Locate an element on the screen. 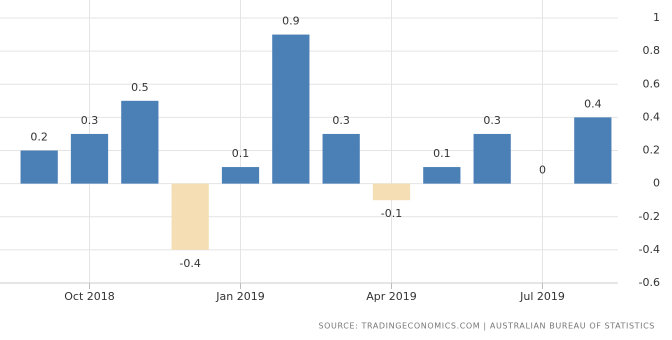  x-tick-label: Jul 2019 is located at coordinates (542, 296).